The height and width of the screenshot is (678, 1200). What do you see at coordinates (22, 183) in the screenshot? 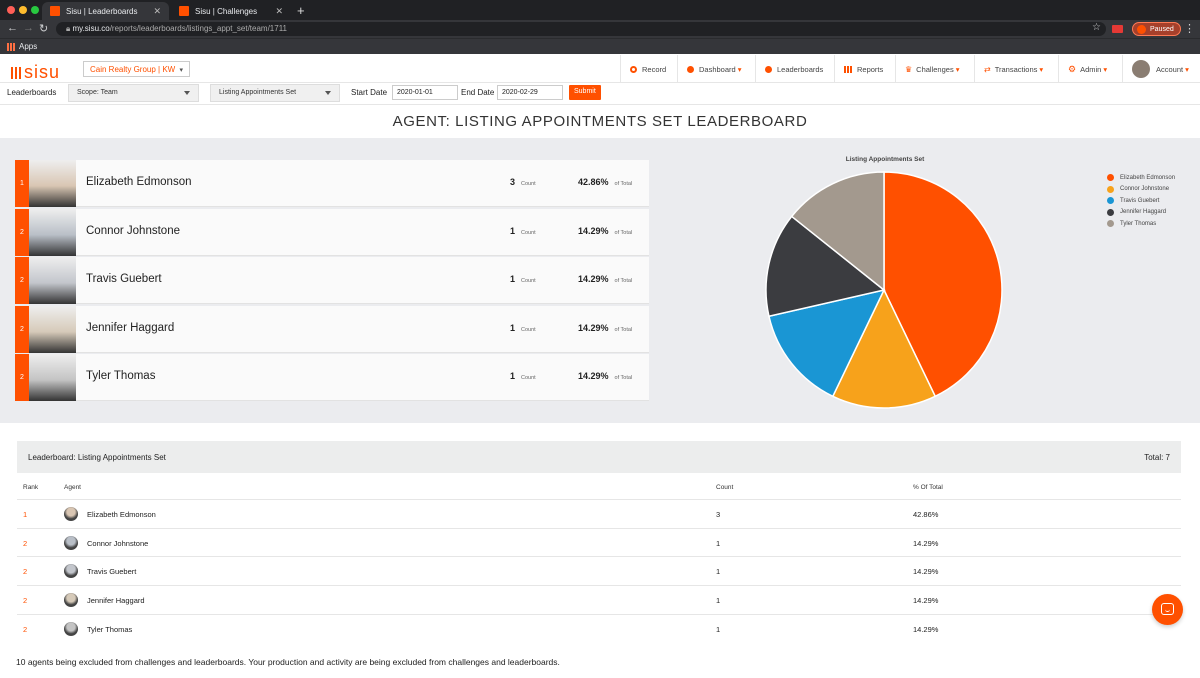
I see `rank-badge: 1` at bounding box center [22, 183].